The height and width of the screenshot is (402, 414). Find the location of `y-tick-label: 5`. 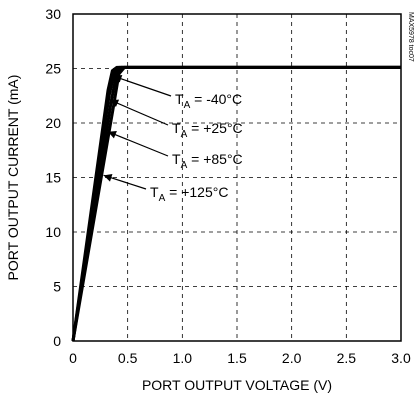

y-tick-label: 5 is located at coordinates (57, 287).